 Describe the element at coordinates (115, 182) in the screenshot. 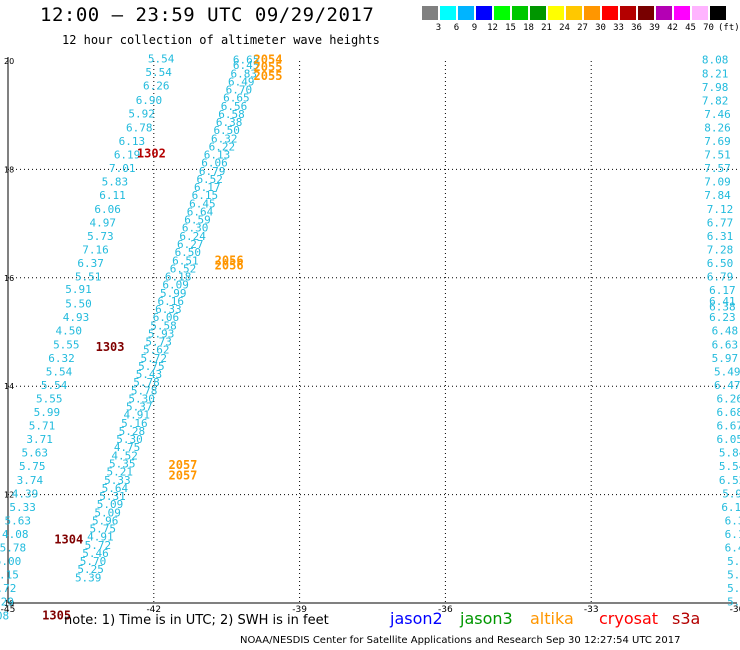

I see `wave-height-label: 5.83` at that location.